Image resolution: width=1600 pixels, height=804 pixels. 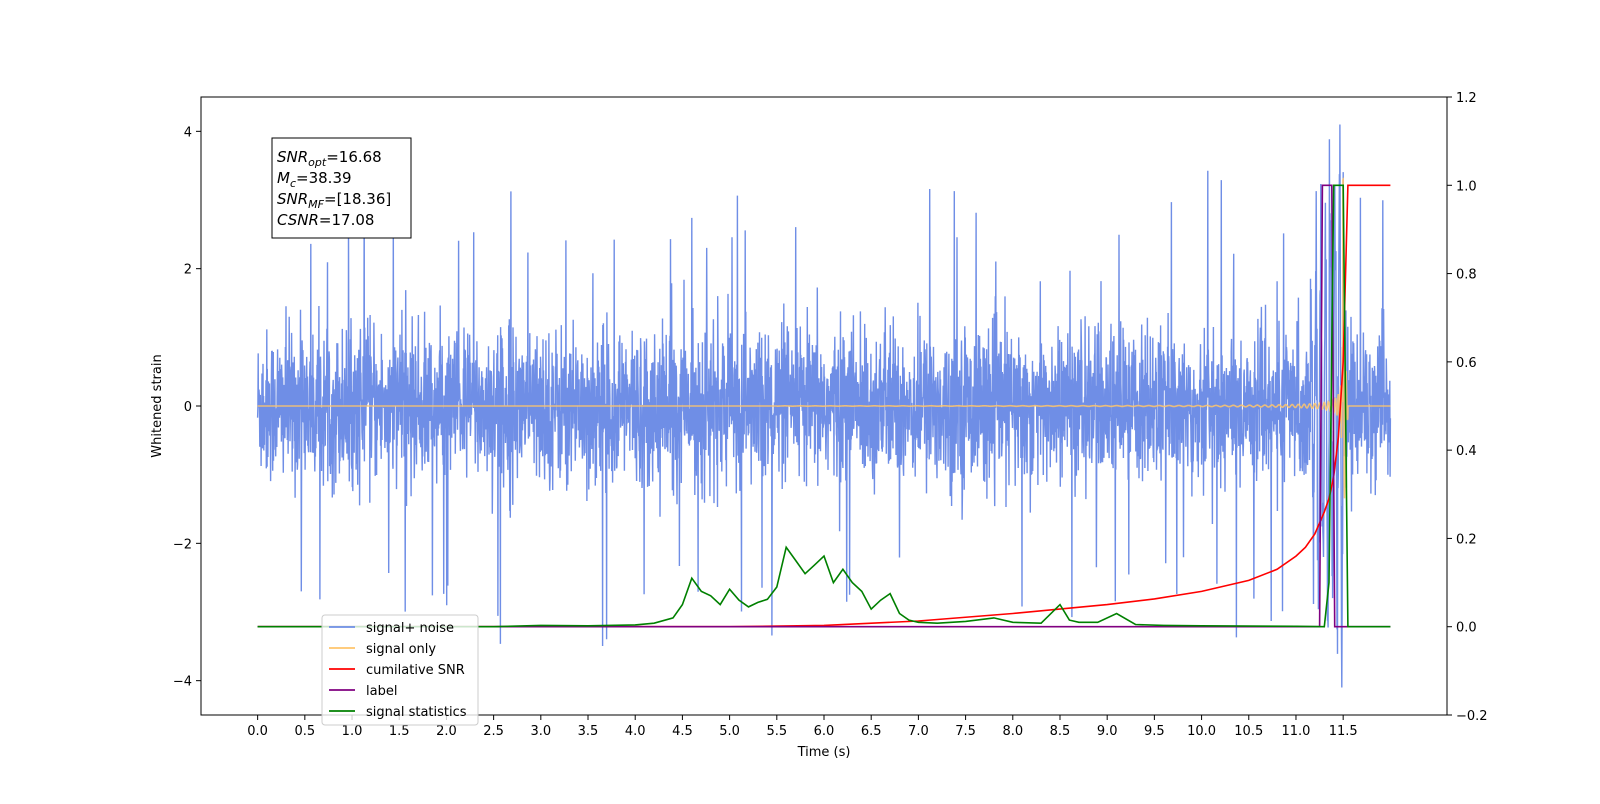 I want to click on x-tick-label: 3.5, so click(x=588, y=731).